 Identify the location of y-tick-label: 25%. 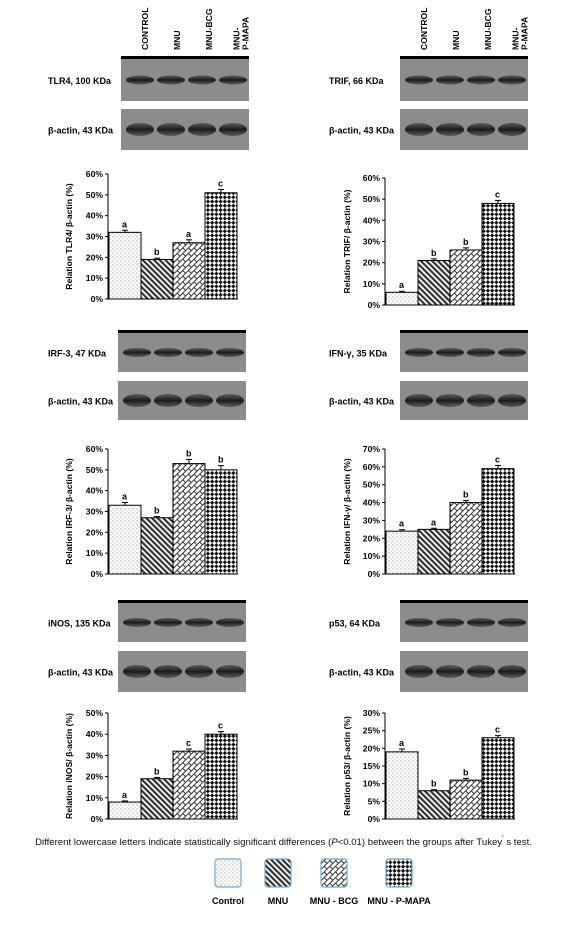
(372, 731).